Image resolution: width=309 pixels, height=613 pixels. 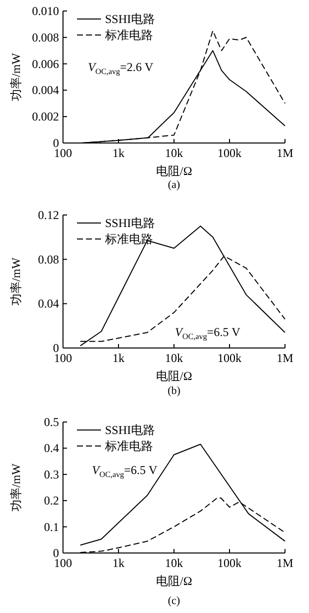 What do you see at coordinates (45, 90) in the screenshot?
I see `y-tick-label: 0.004` at bounding box center [45, 90].